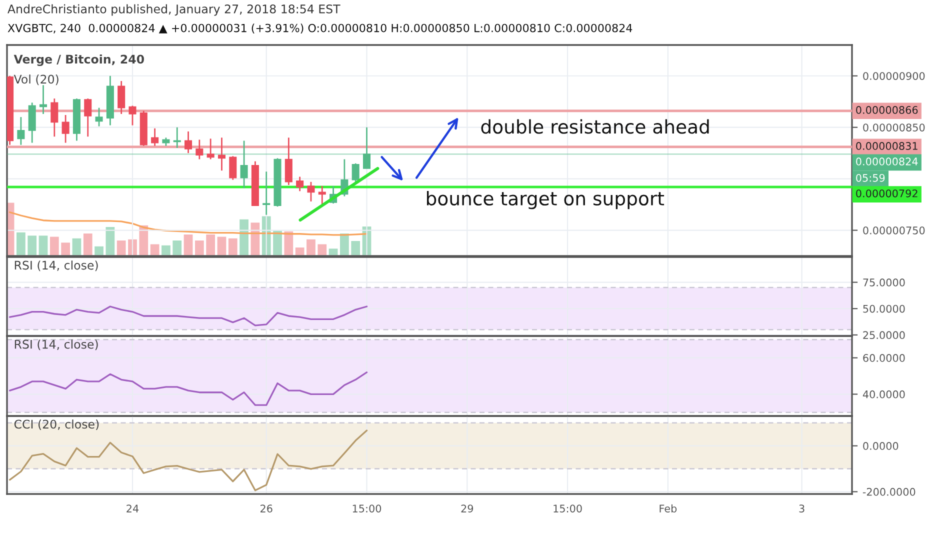 The height and width of the screenshot is (550, 932). I want to click on y-tick-label: 0.0000, so click(880, 446).